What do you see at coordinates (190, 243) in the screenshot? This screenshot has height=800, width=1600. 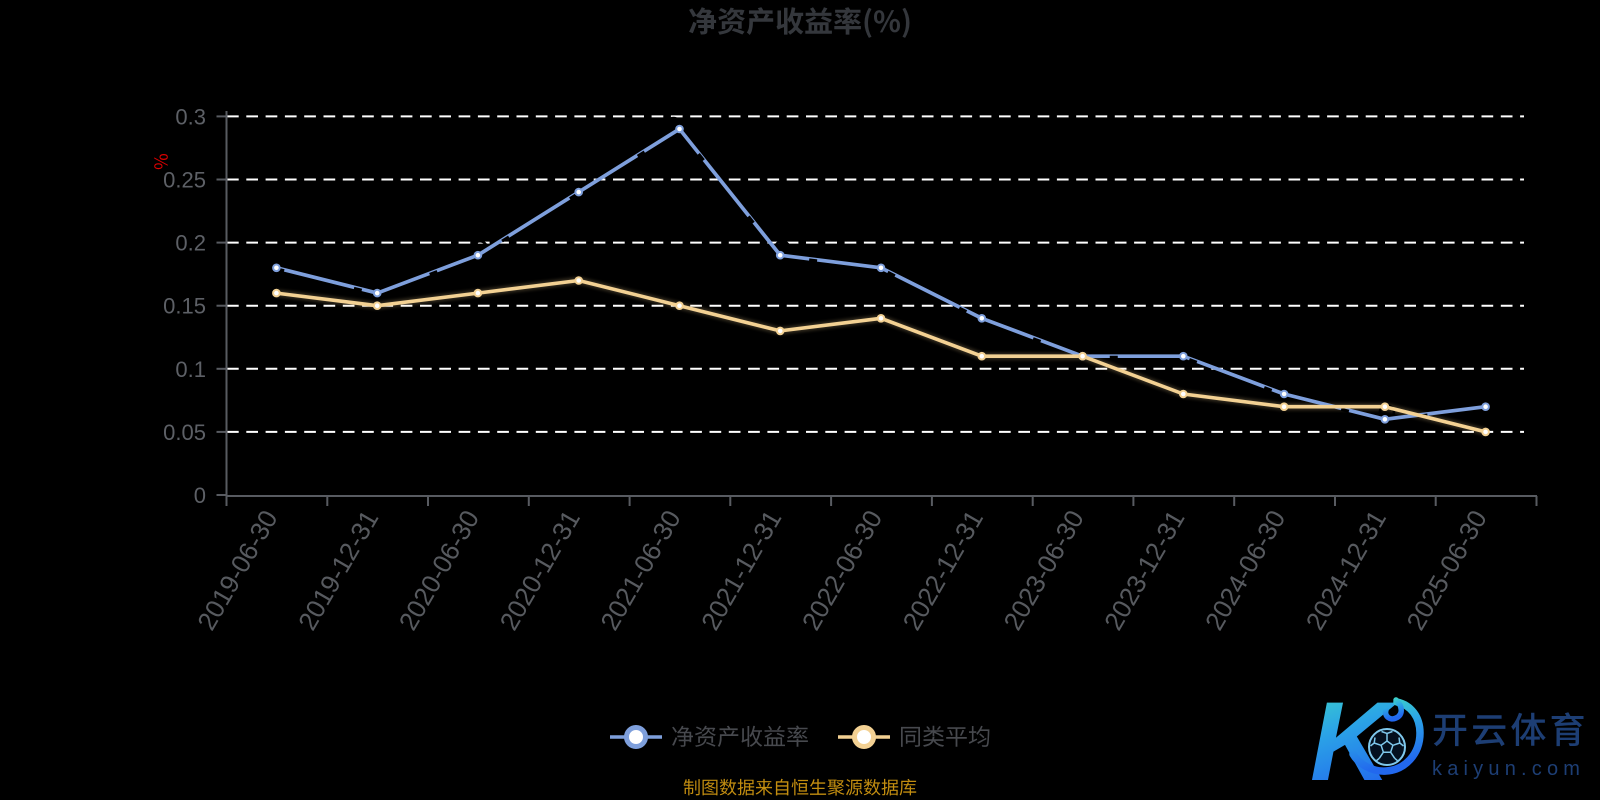 I see `svg-text: 0.2` at bounding box center [190, 243].